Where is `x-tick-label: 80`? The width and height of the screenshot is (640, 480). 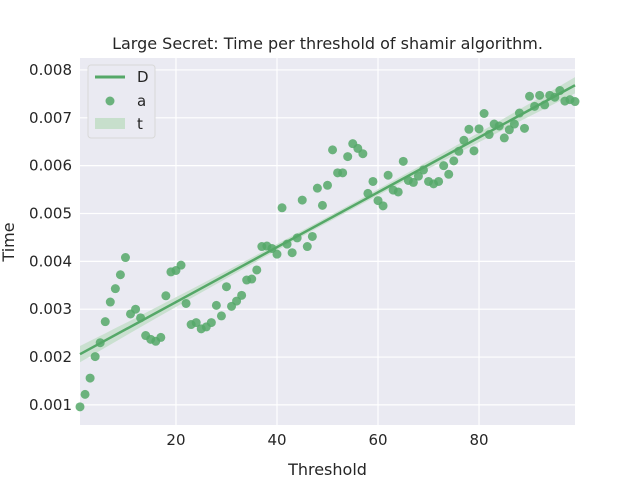
x-tick-label: 80 is located at coordinates (478, 440).